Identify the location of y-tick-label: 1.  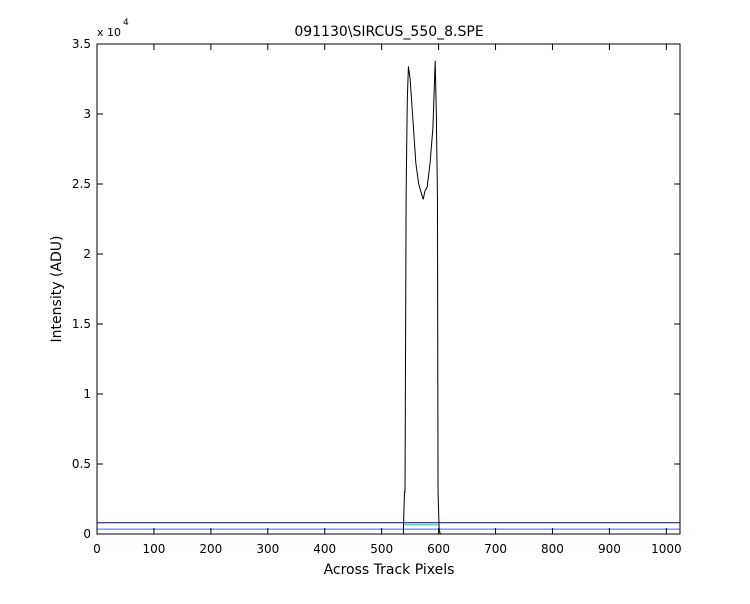
(87, 394).